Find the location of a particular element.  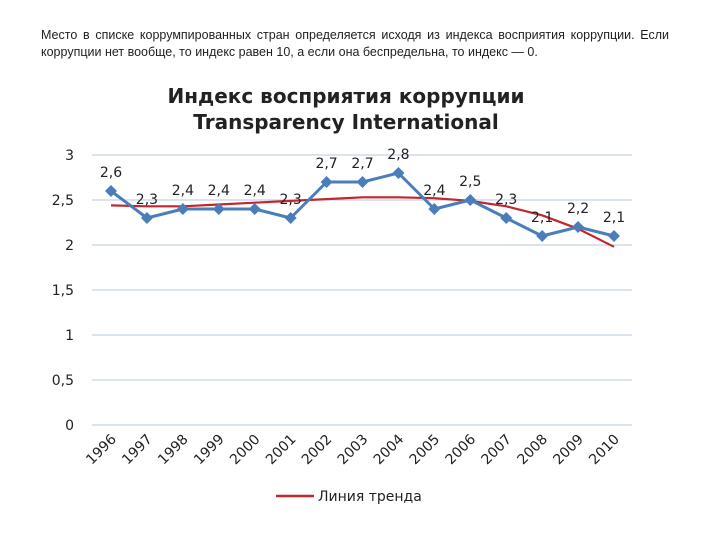

y-tick-label: 2,5 is located at coordinates (63, 201).